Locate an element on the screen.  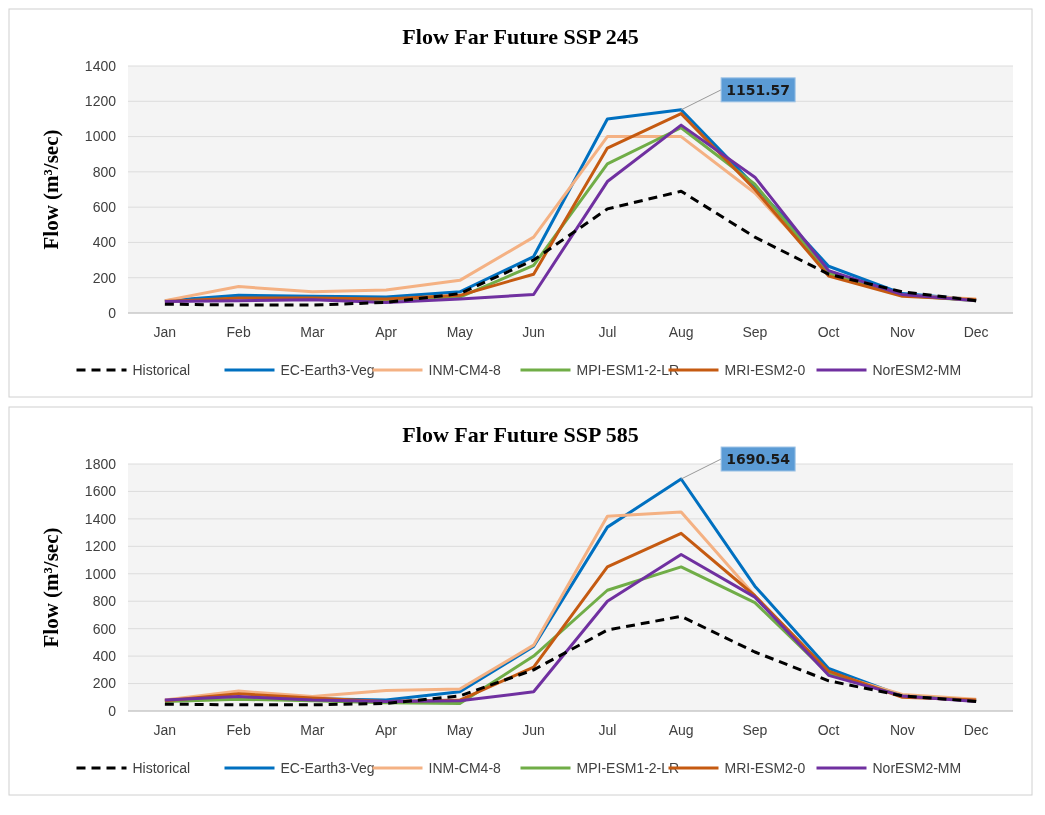
annotation: 1151.57 is located at coordinates (758, 89).